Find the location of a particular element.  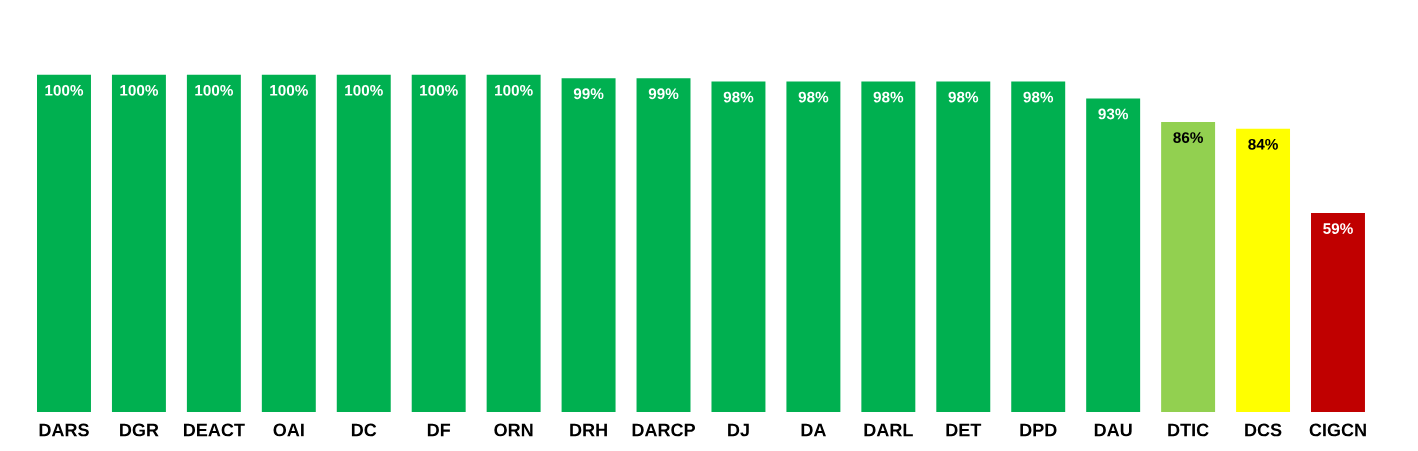

data-label: 84% is located at coordinates (1263, 144).